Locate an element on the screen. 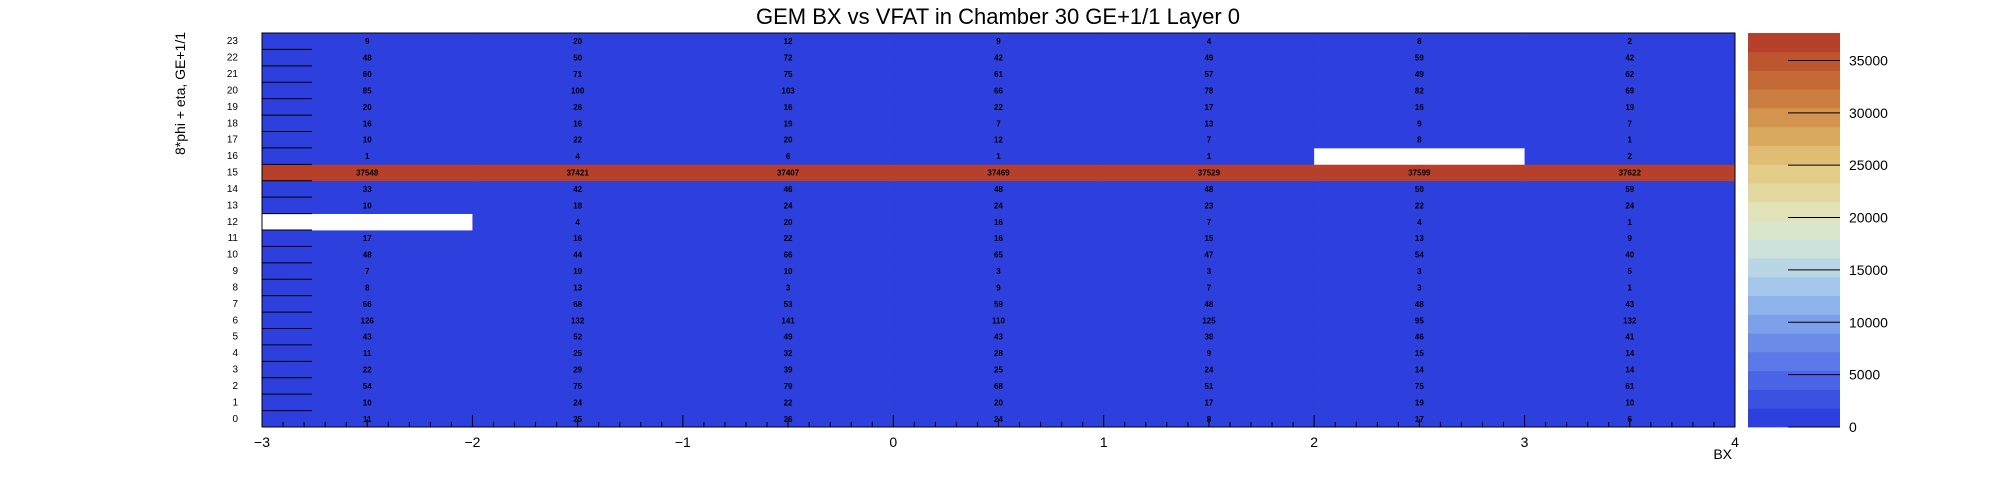 This screenshot has height=477, width=1996. y-tick-label: 4 is located at coordinates (235, 353).